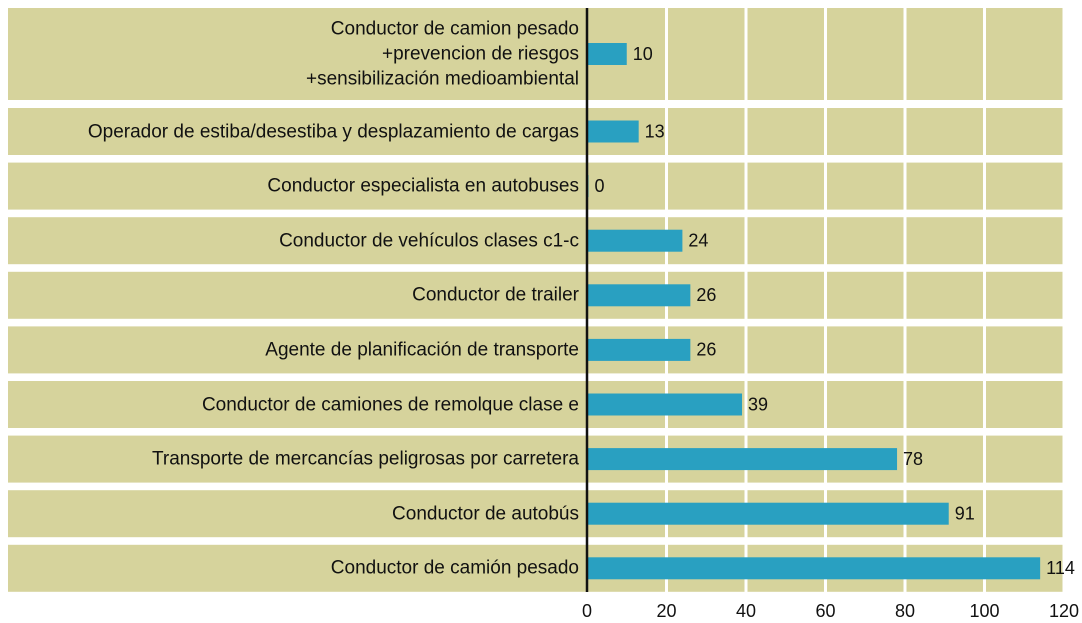 The width and height of the screenshot is (1082, 623). I want to click on x-tick-label: 100, so click(984, 611).